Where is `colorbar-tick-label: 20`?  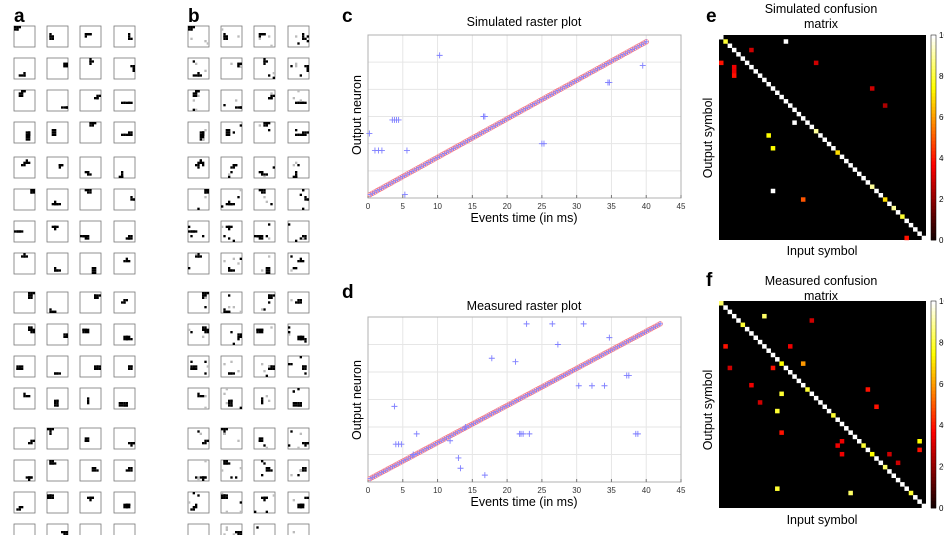
colorbar-tick-label: 20 is located at coordinates (941, 467).